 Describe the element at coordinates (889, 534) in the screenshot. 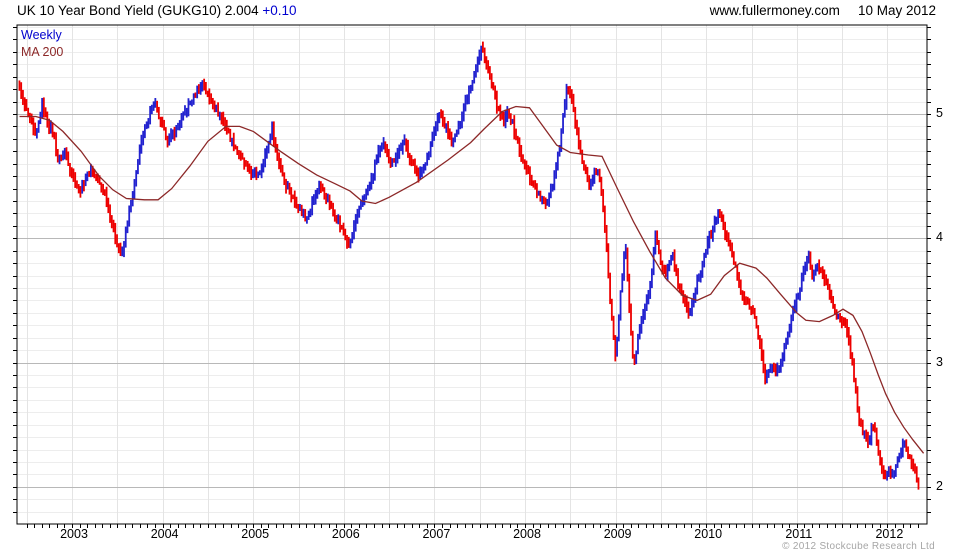

I see `x-axis-label: 2012` at that location.